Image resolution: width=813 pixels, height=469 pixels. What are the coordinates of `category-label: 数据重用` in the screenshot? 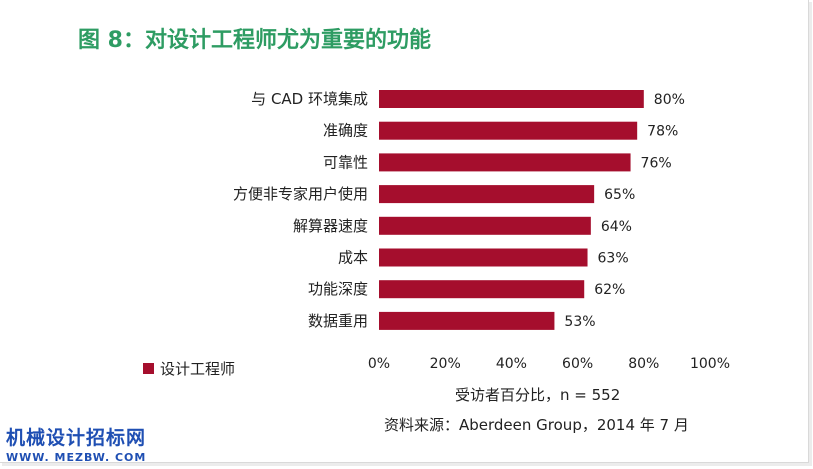 It's located at (338, 321).